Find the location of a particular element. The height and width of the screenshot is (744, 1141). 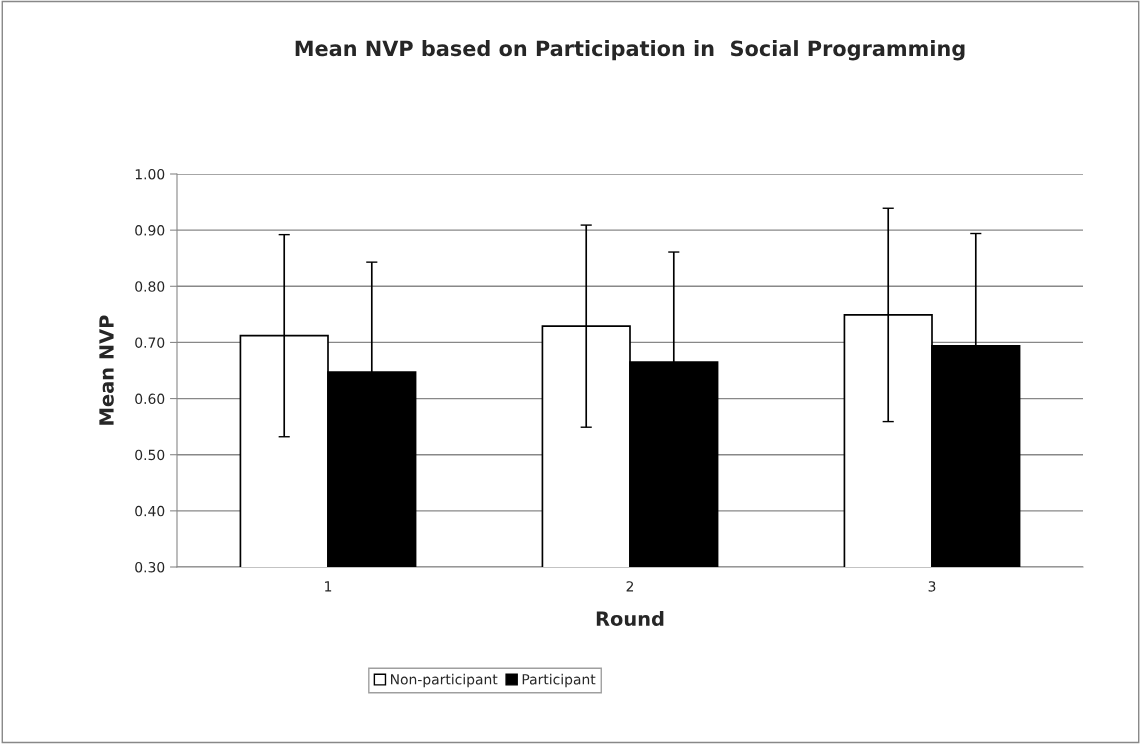

y-tick-label: 0.70 is located at coordinates (150, 342).